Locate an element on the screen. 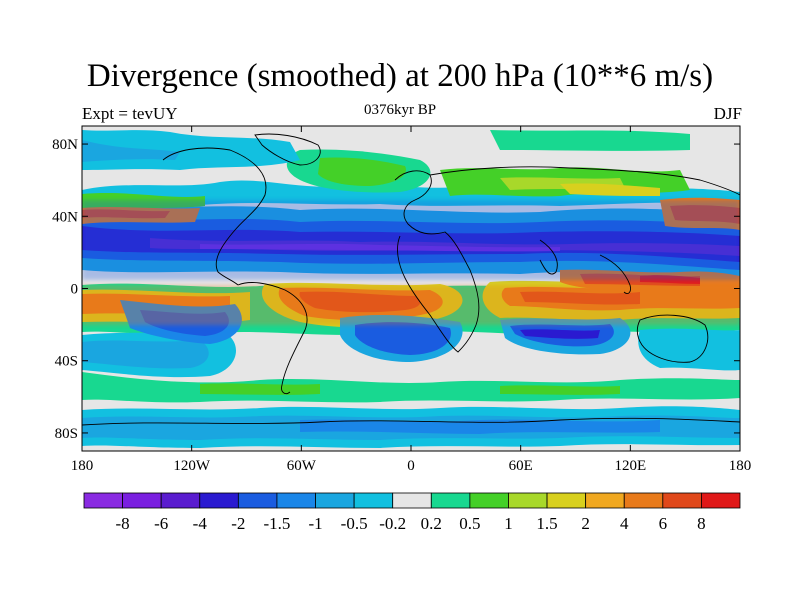 Image resolution: width=800 pixels, height=600 pixels. season-label: DJF is located at coordinates (727, 113).